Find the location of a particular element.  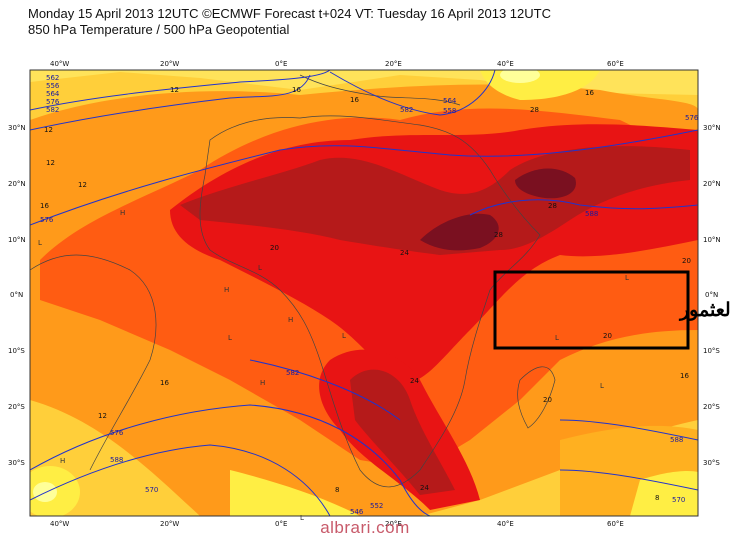

geo-label: 558 is located at coordinates (449, 111).